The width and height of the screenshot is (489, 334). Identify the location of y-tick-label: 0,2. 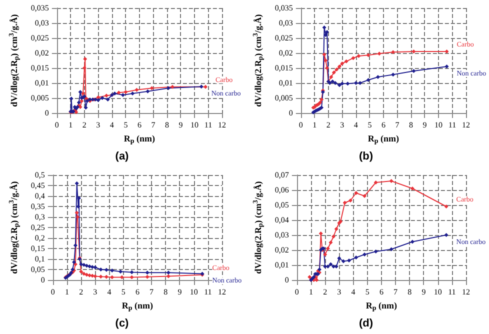
(39, 238).